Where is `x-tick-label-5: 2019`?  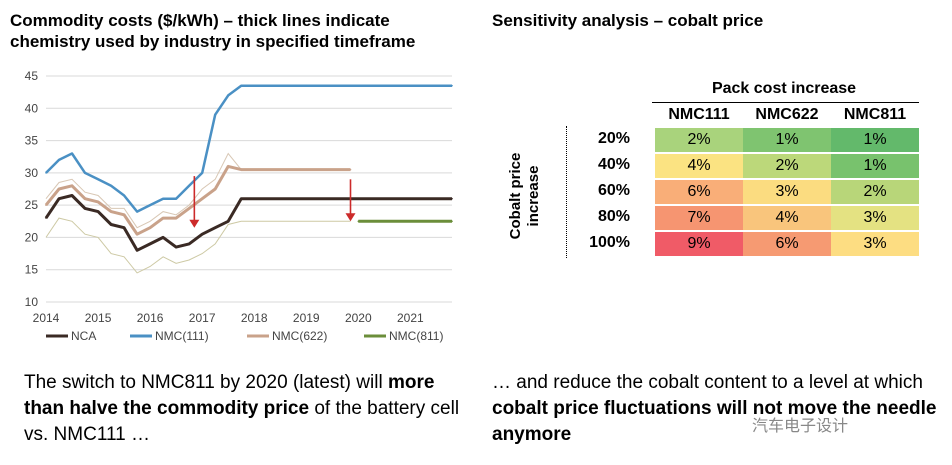 x-tick-label-5: 2019 is located at coordinates (306, 318).